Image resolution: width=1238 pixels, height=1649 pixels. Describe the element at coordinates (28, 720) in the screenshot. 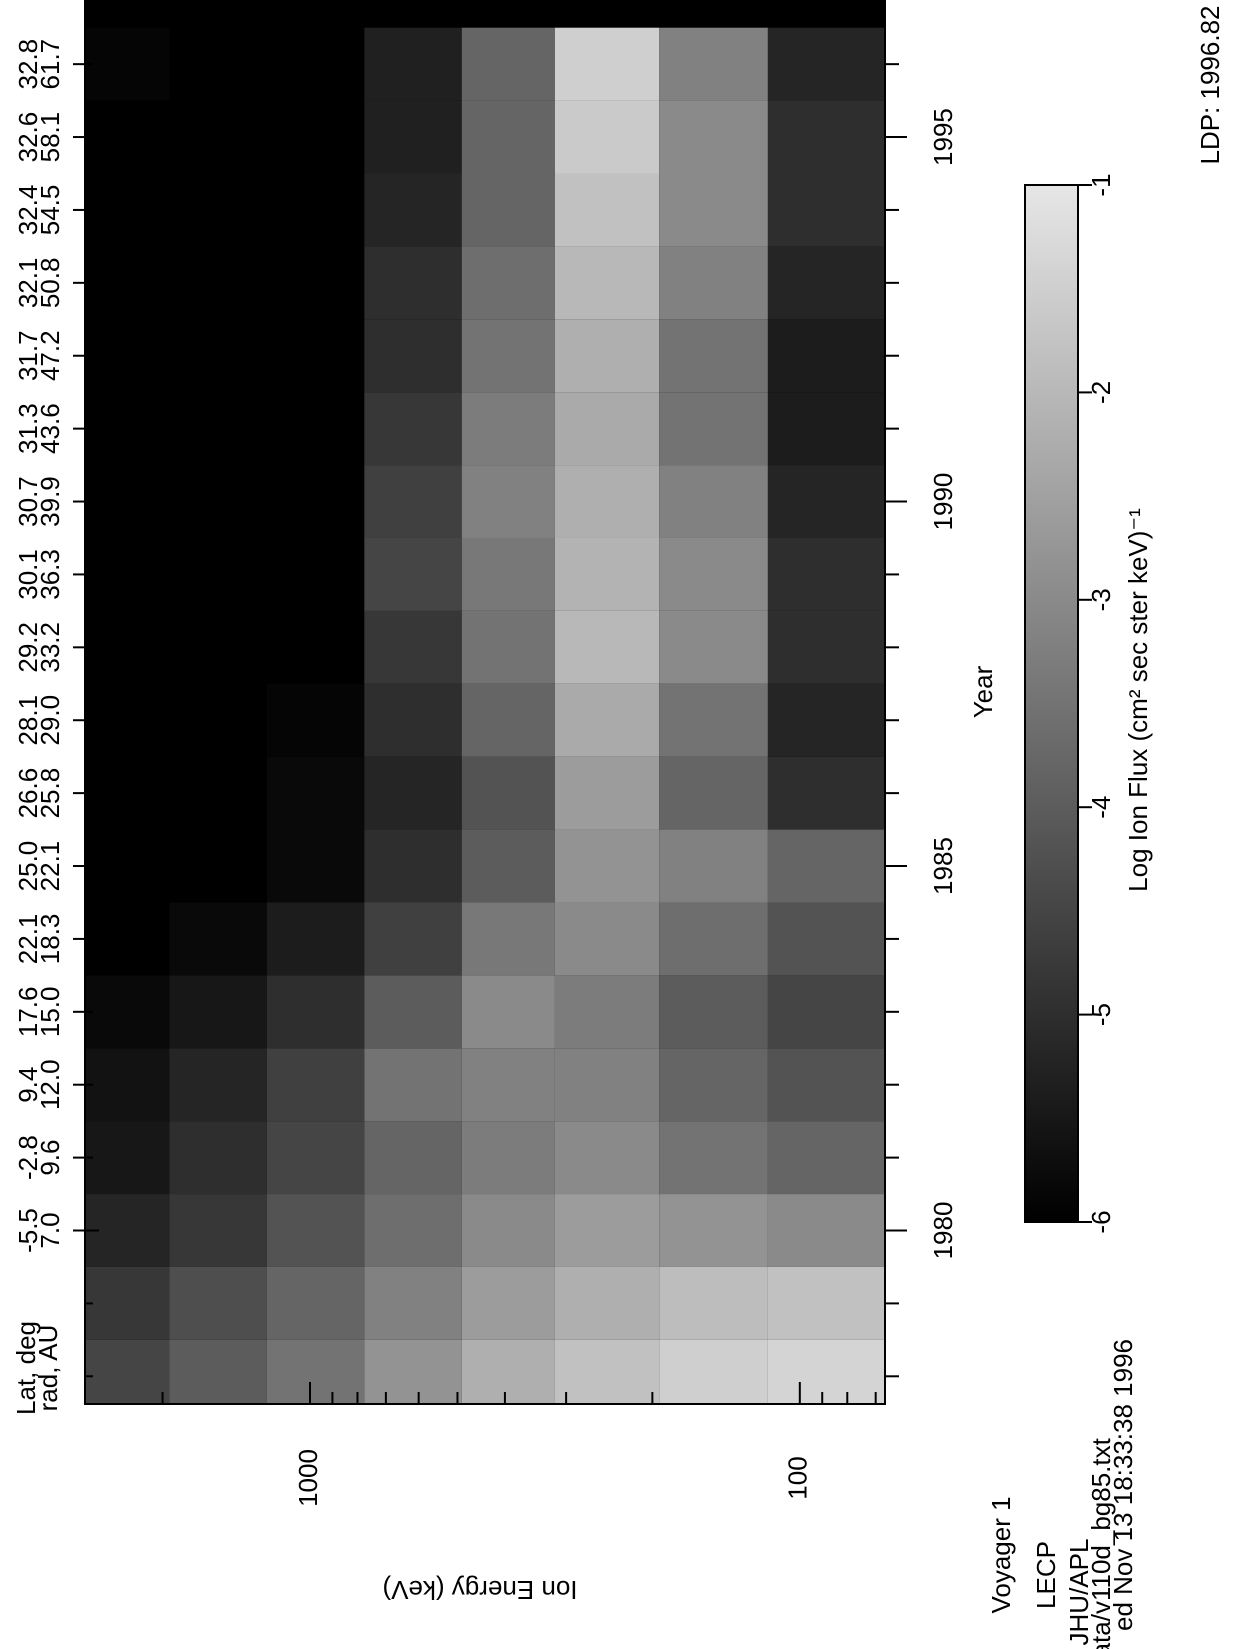

I see `lat-label: 28.1` at that location.